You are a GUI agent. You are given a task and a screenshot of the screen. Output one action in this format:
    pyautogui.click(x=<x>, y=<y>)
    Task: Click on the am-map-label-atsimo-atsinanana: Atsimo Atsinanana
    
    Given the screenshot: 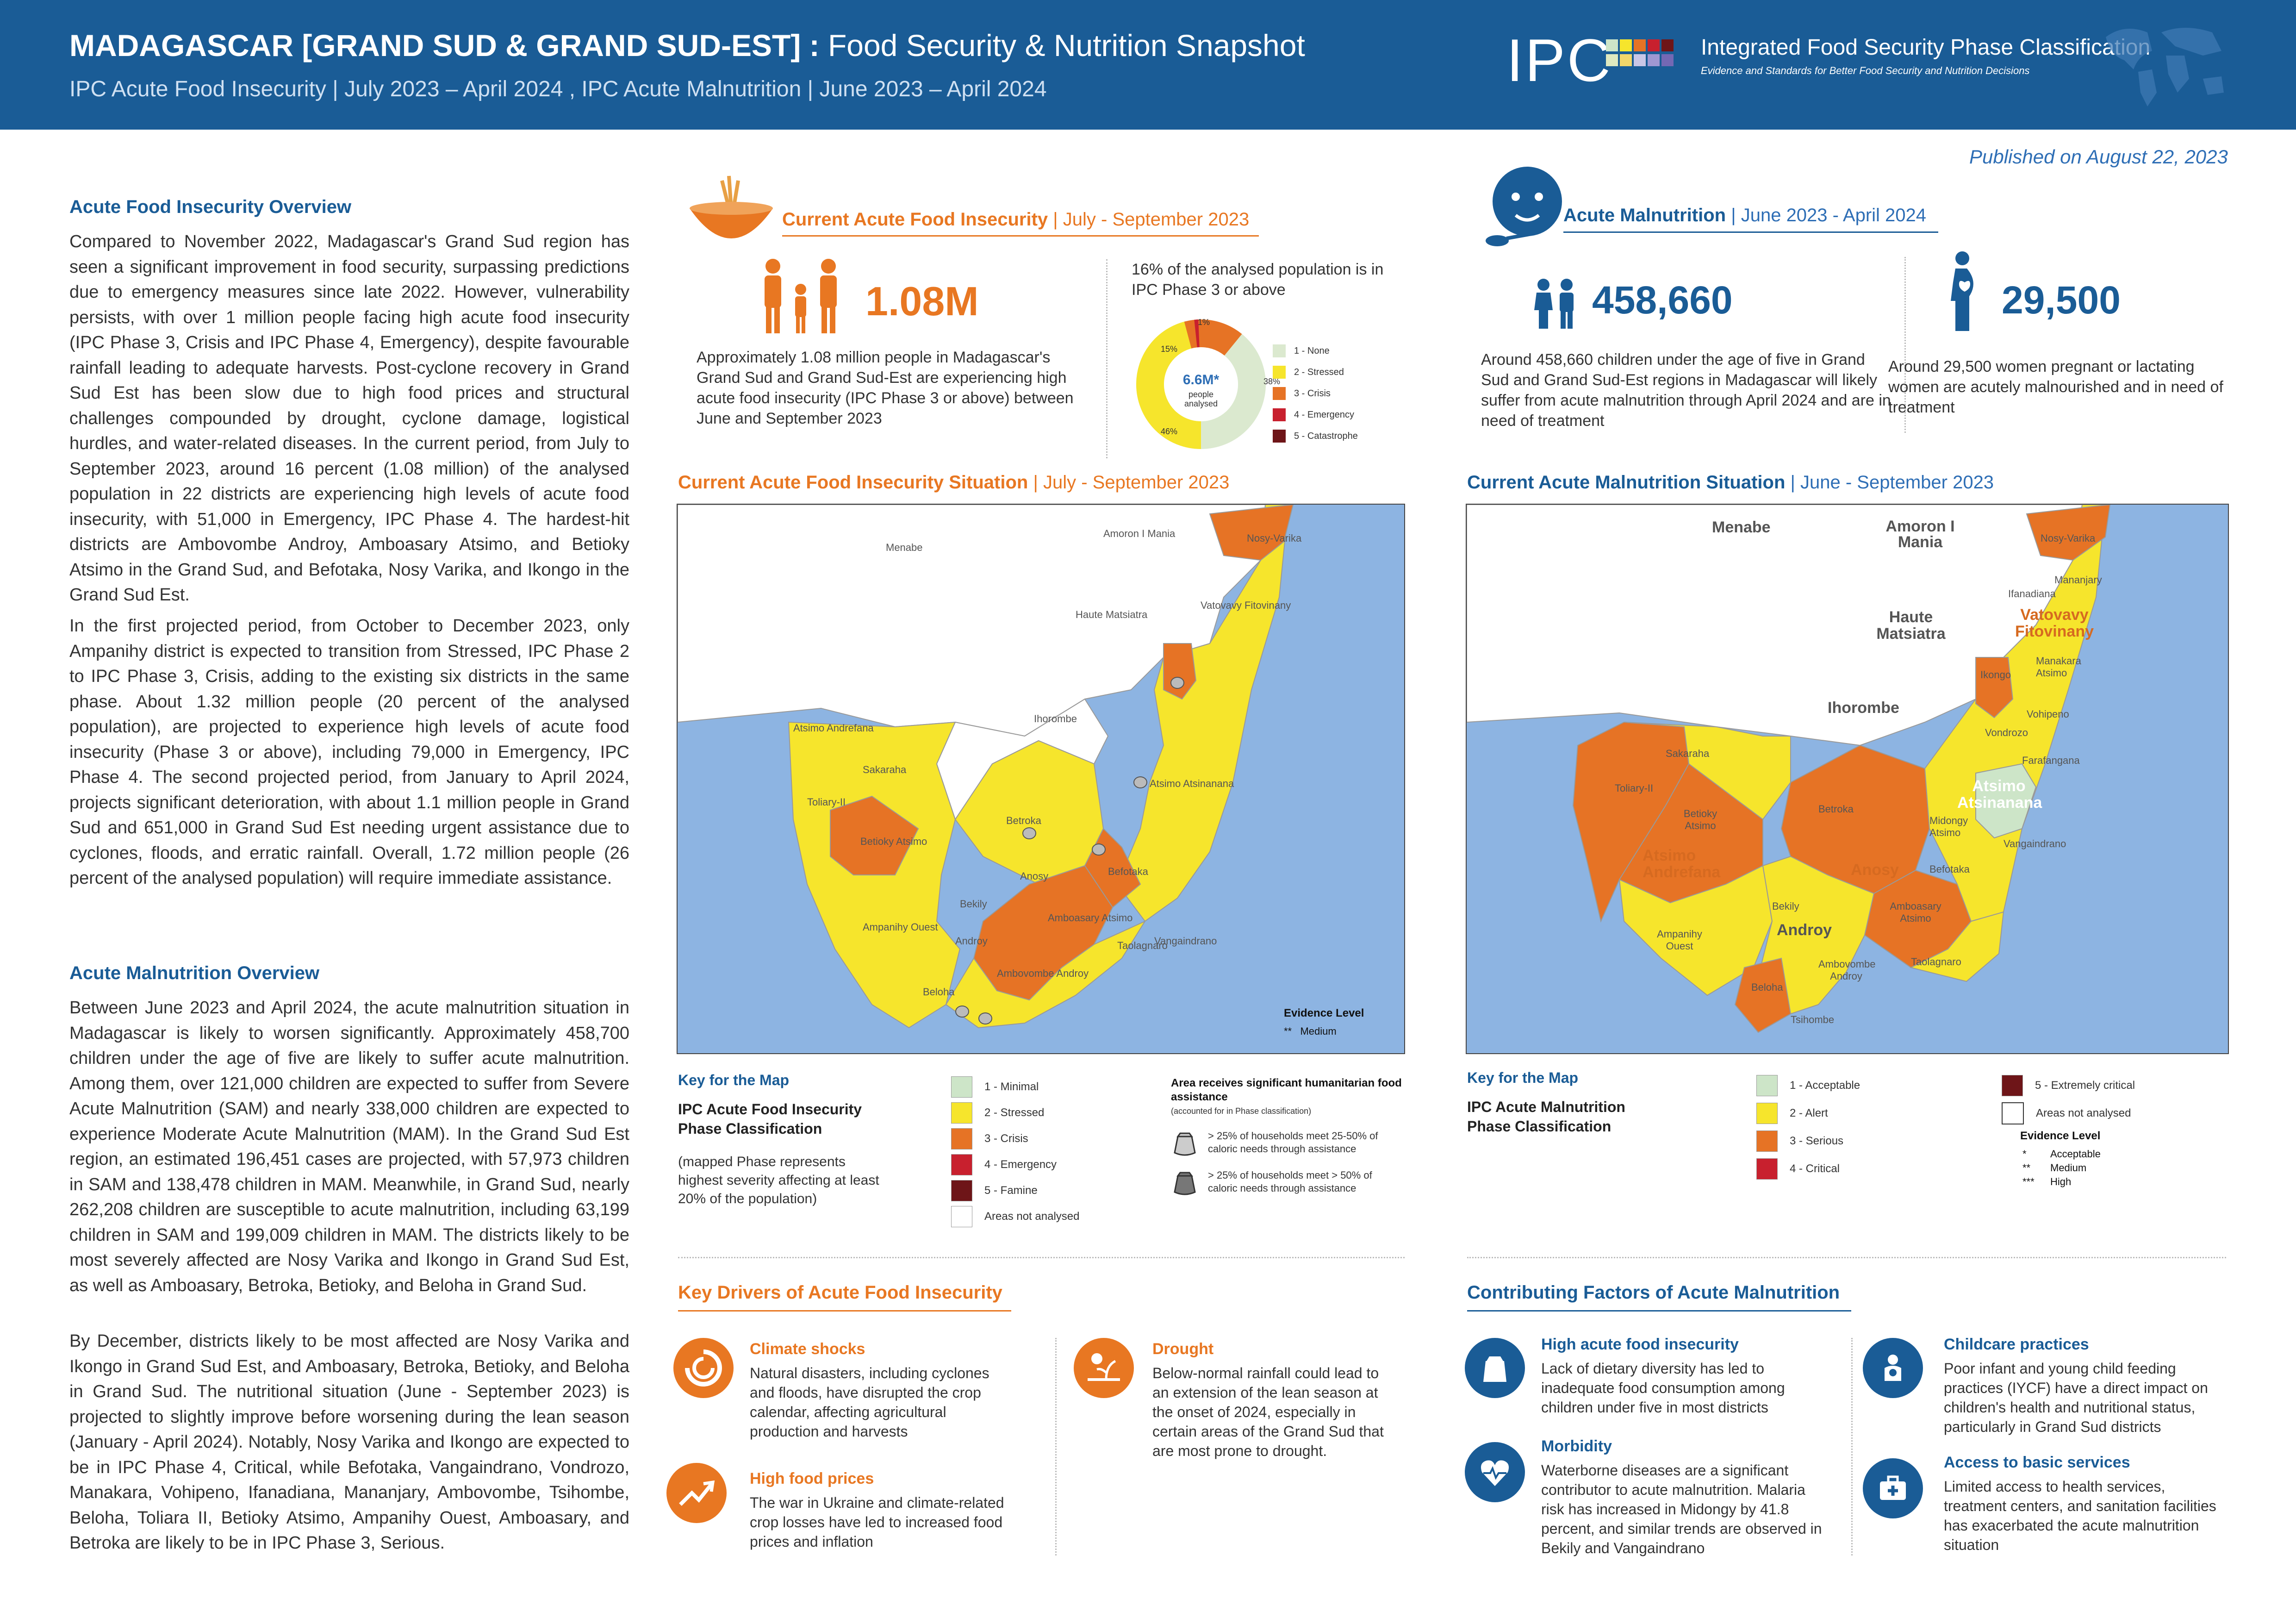 What is the action you would take?
    pyautogui.click(x=1999, y=794)
    